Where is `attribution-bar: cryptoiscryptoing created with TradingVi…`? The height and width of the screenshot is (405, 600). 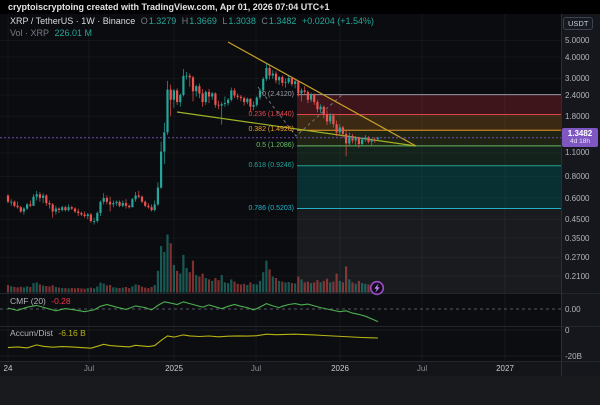 attribution-bar: cryptoiscryptoing created with TradingVi… is located at coordinates (300, 7).